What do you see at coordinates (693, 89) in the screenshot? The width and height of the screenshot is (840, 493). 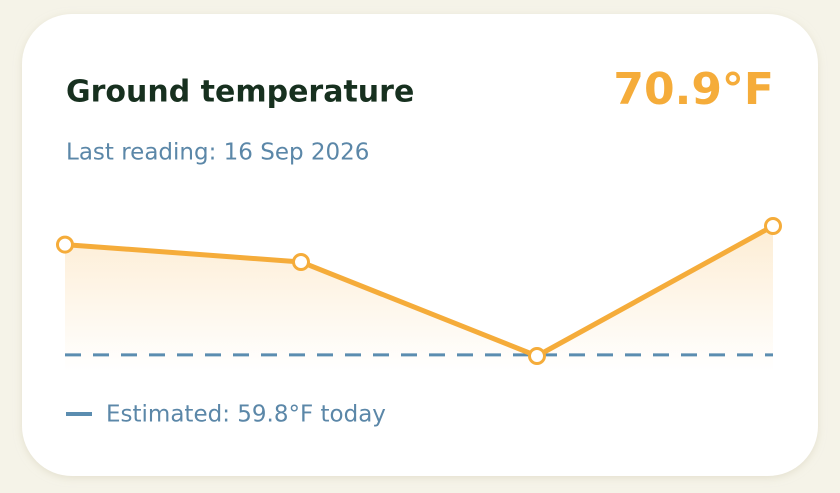 I see `current-value: 70.9°F` at bounding box center [693, 89].